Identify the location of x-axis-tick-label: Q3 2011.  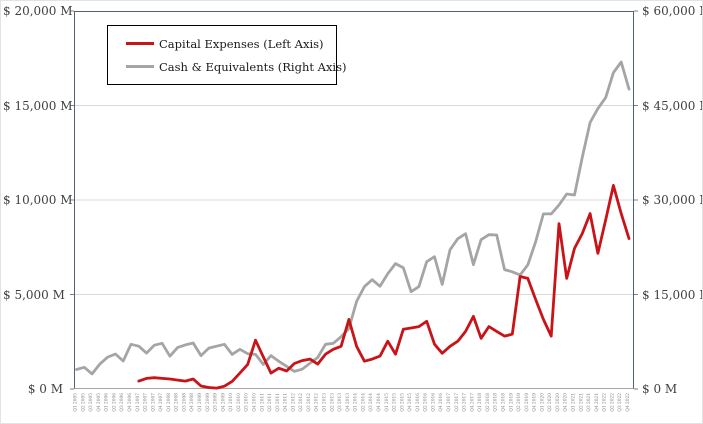
(278, 402).